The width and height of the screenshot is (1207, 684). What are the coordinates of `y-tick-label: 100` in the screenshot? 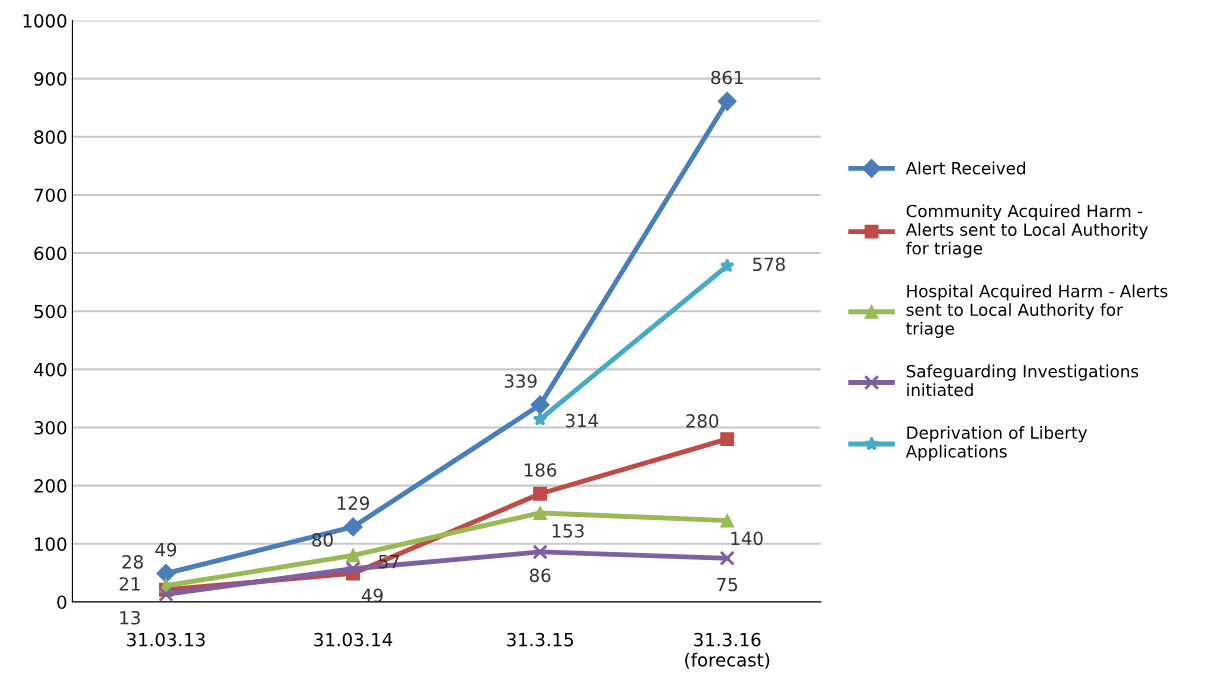 It's located at (51, 544).